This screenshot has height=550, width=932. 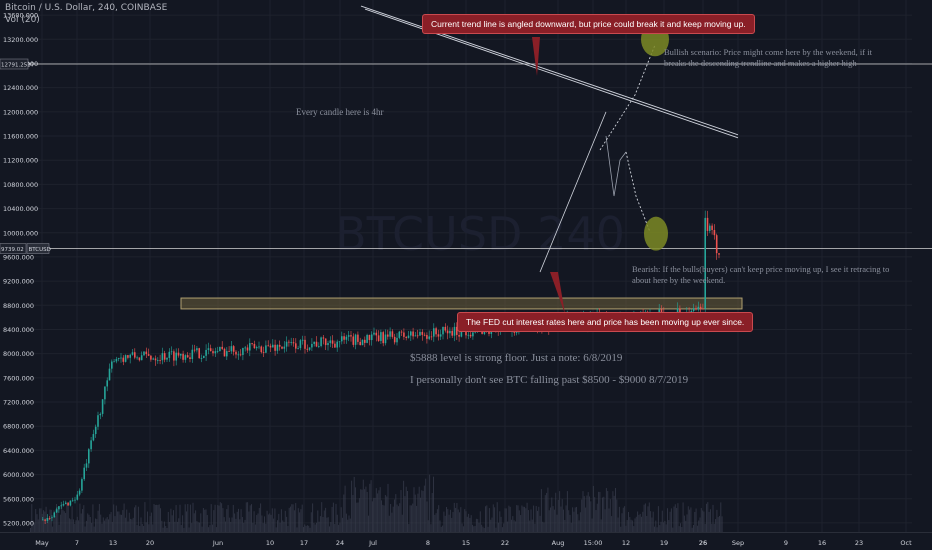 What do you see at coordinates (340, 543) in the screenshot?
I see `x-tick-label: 24` at bounding box center [340, 543].